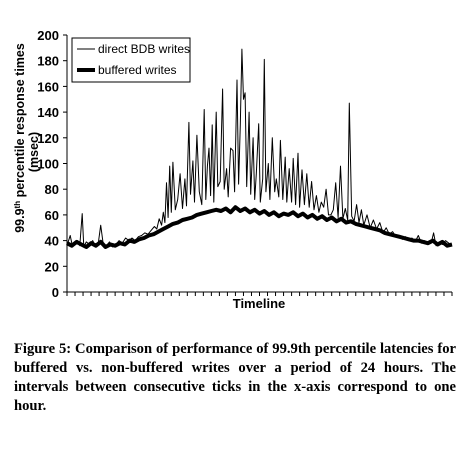 Image resolution: width=470 pixels, height=451 pixels. I want to click on y-axis-unit: (msec), so click(34, 152).